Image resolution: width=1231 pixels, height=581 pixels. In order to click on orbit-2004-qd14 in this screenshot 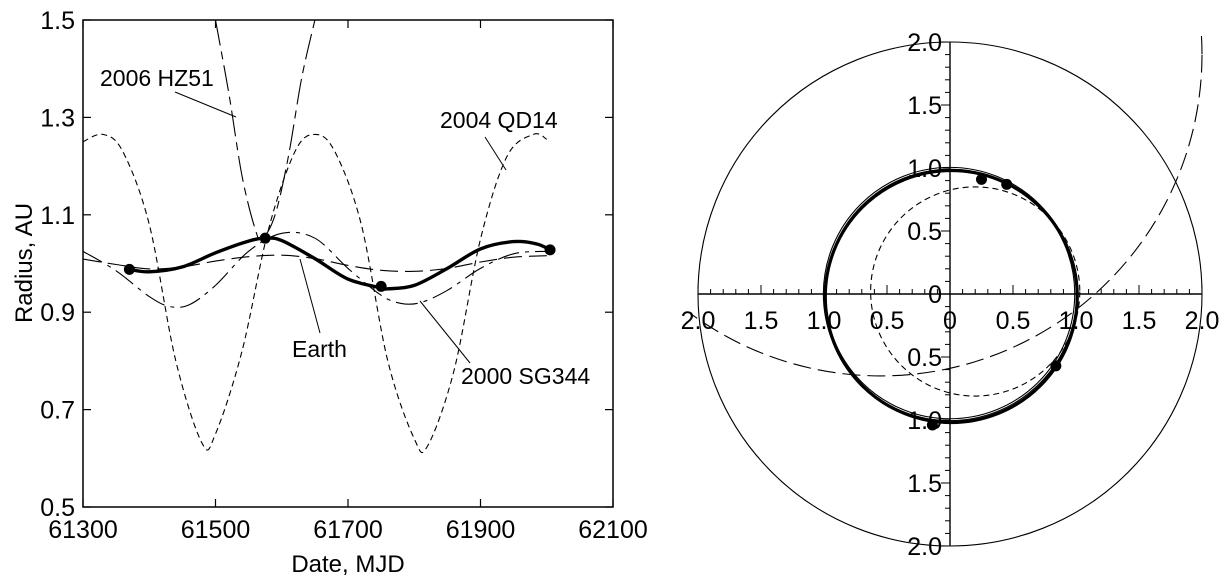, I will do `click(975, 291)`.